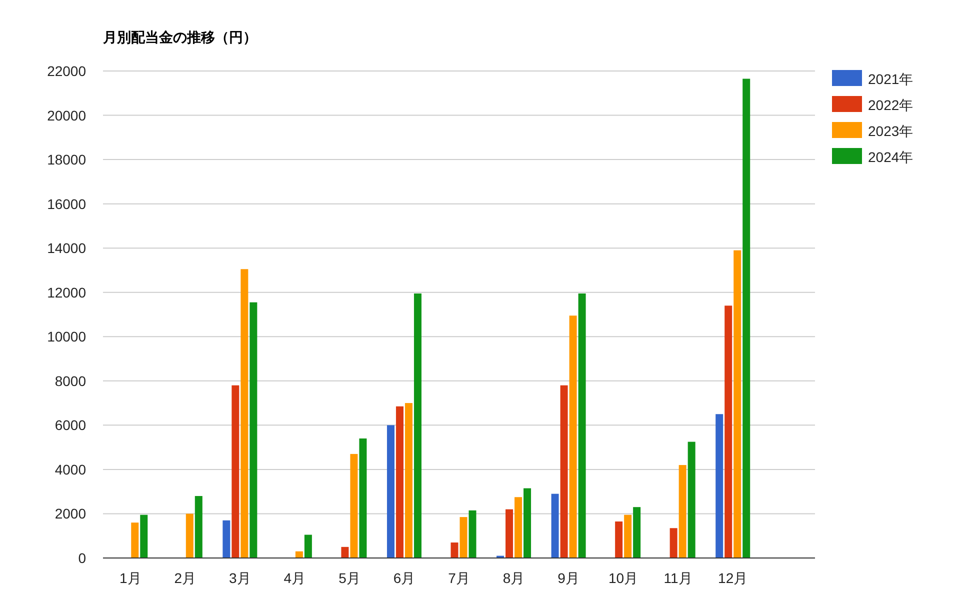 This screenshot has height=609, width=954. Describe the element at coordinates (891, 79) in the screenshot. I see `legend-label: 2021年` at that location.